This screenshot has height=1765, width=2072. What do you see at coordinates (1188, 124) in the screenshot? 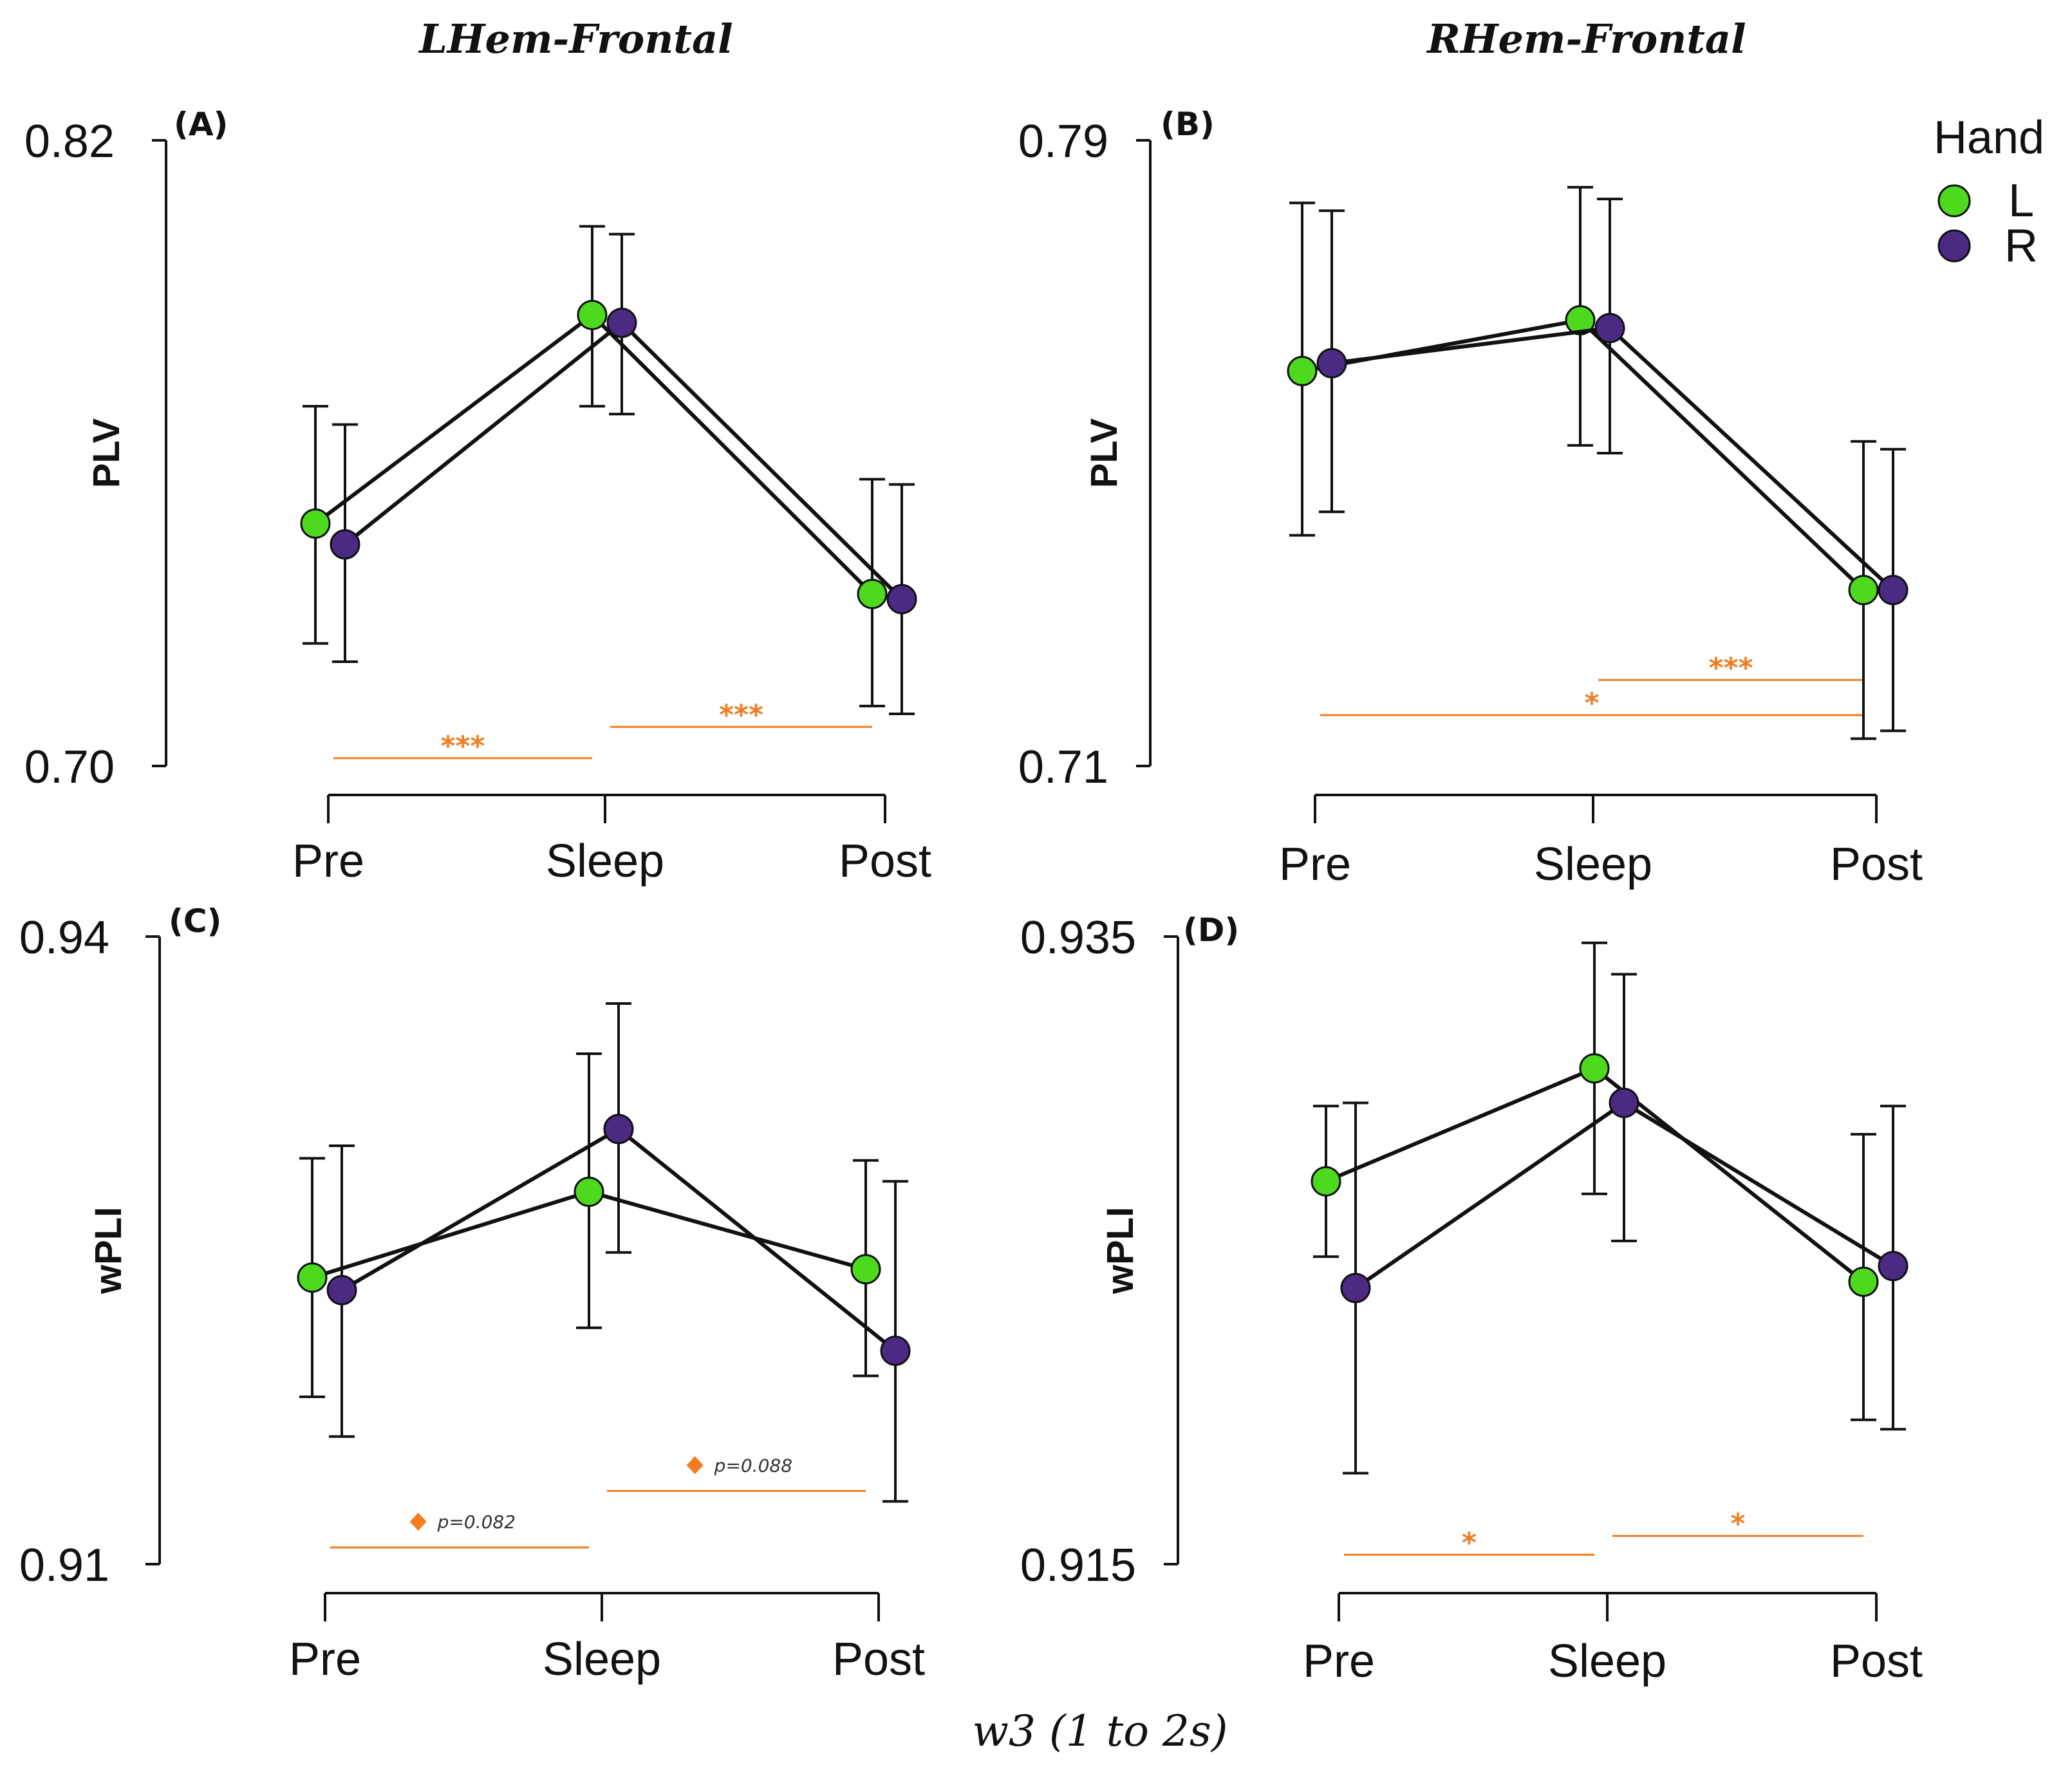
I see `panel-tag: (B)` at bounding box center [1188, 124].